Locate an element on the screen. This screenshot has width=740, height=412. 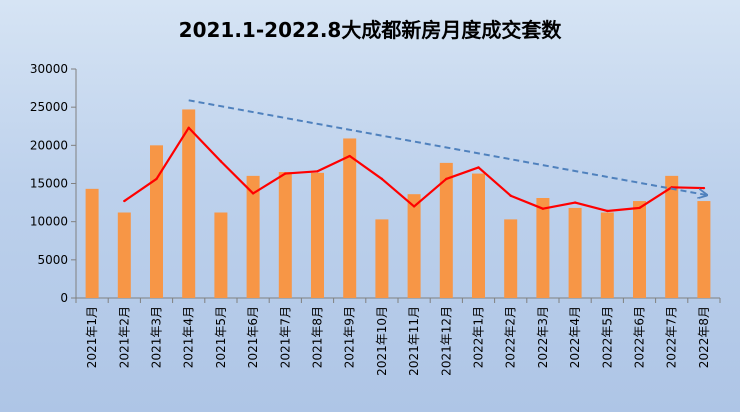
x-tick-label: 2022年8月 is located at coordinates (704, 337).